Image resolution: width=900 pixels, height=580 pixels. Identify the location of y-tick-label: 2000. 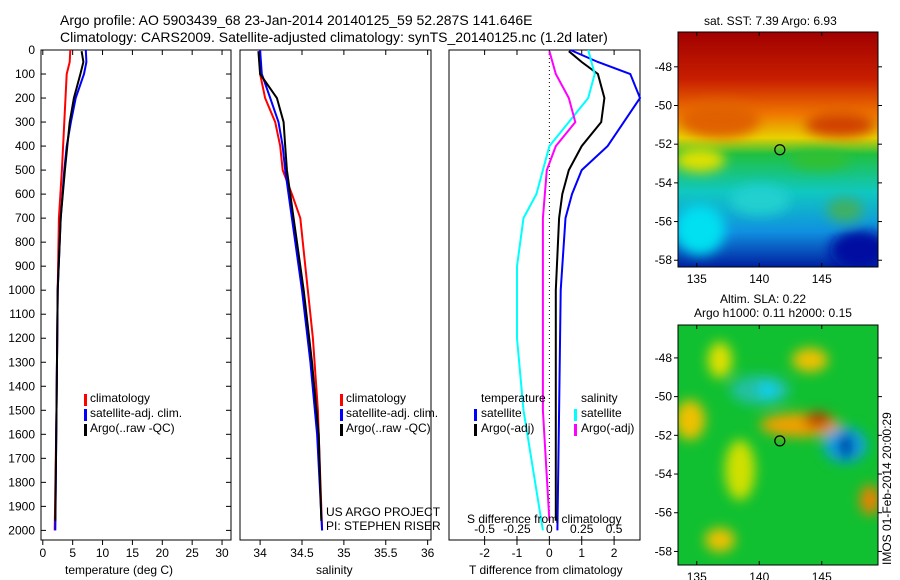
(21, 530).